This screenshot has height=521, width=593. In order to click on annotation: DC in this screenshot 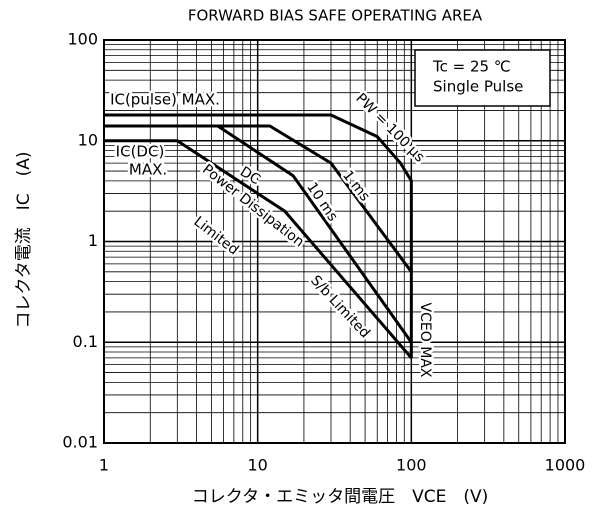, I will do `click(250, 176)`.